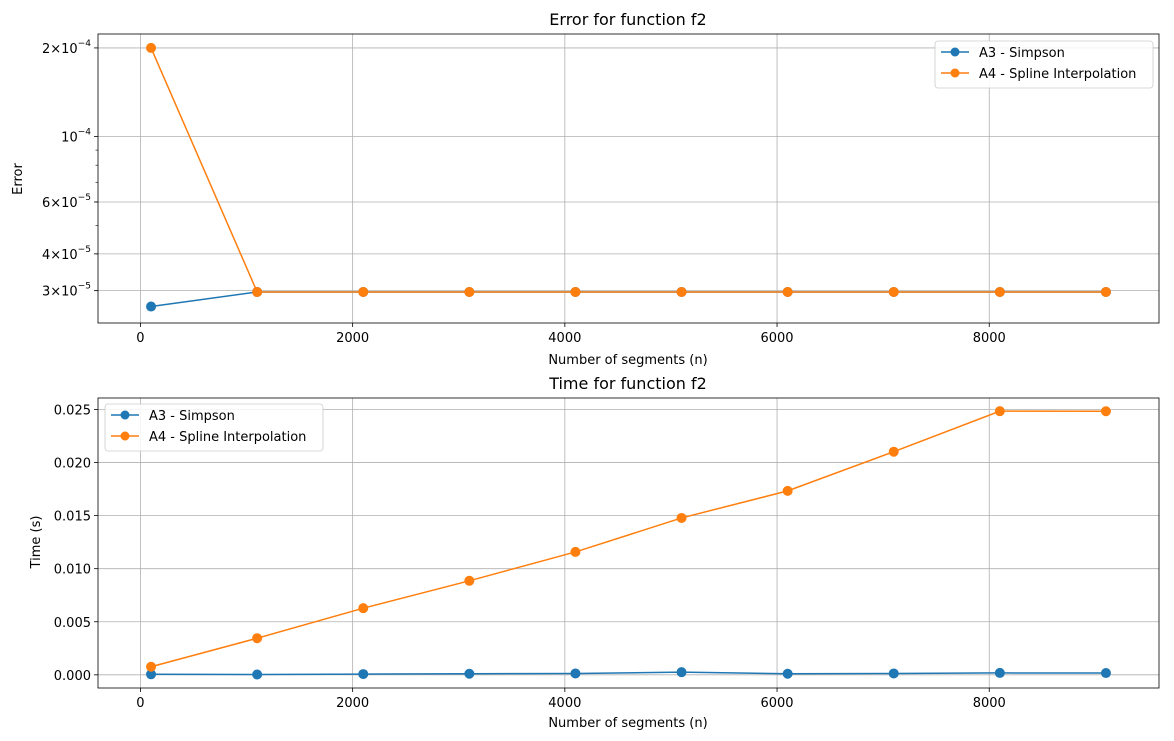 Image resolution: width=1174 pixels, height=741 pixels. I want to click on time-chart-y-tick-label: 0.005, so click(72, 623).